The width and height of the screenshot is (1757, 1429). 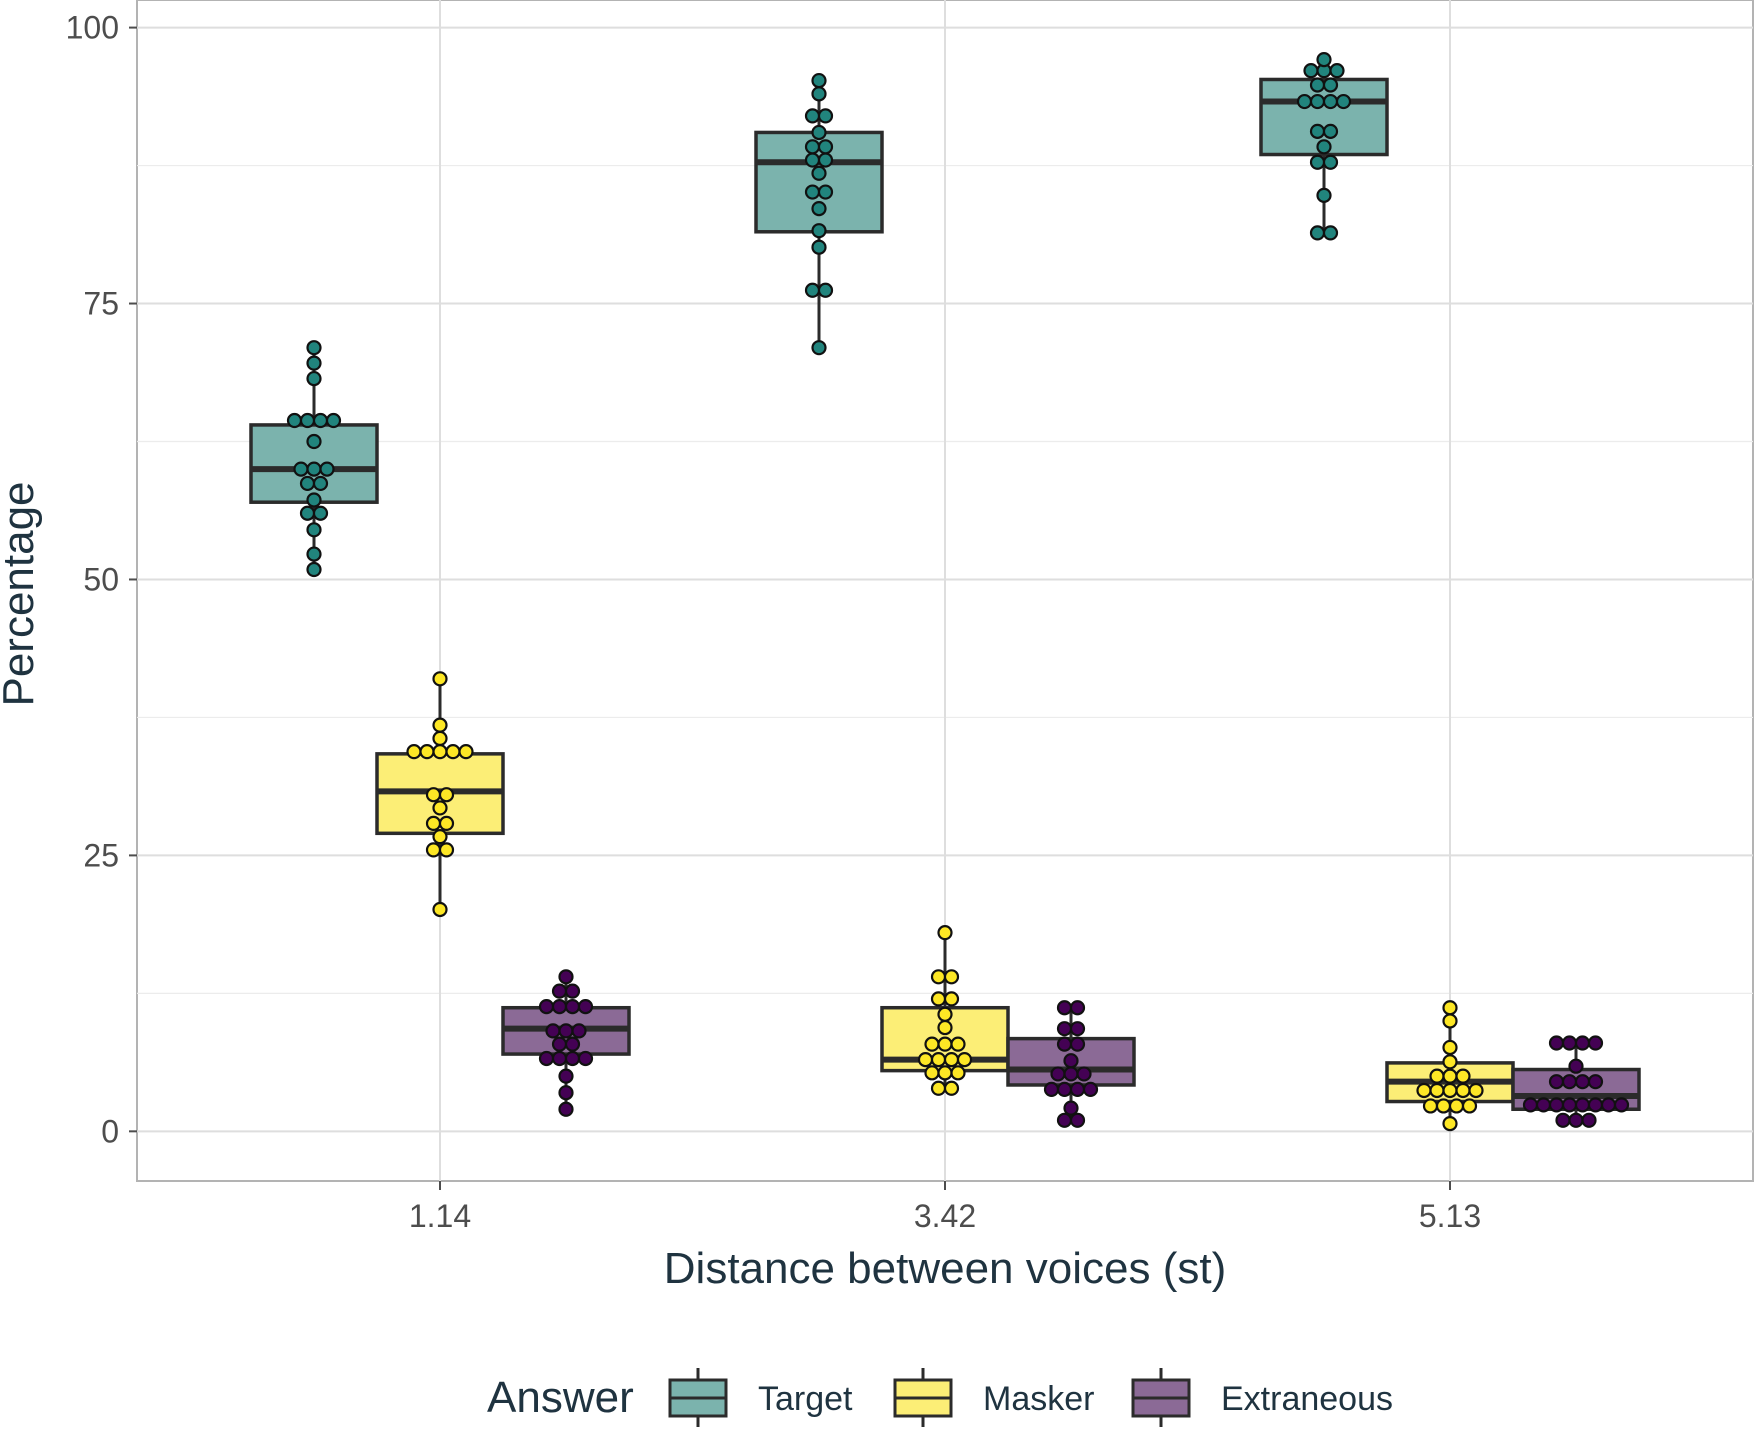 I want to click on y-tick-label: 100, so click(x=92, y=28).